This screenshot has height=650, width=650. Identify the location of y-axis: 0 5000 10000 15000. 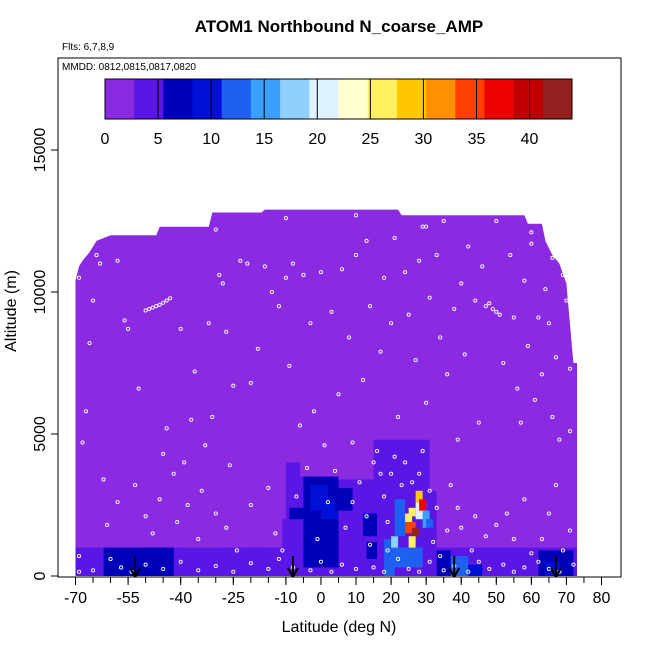
(45, 354).